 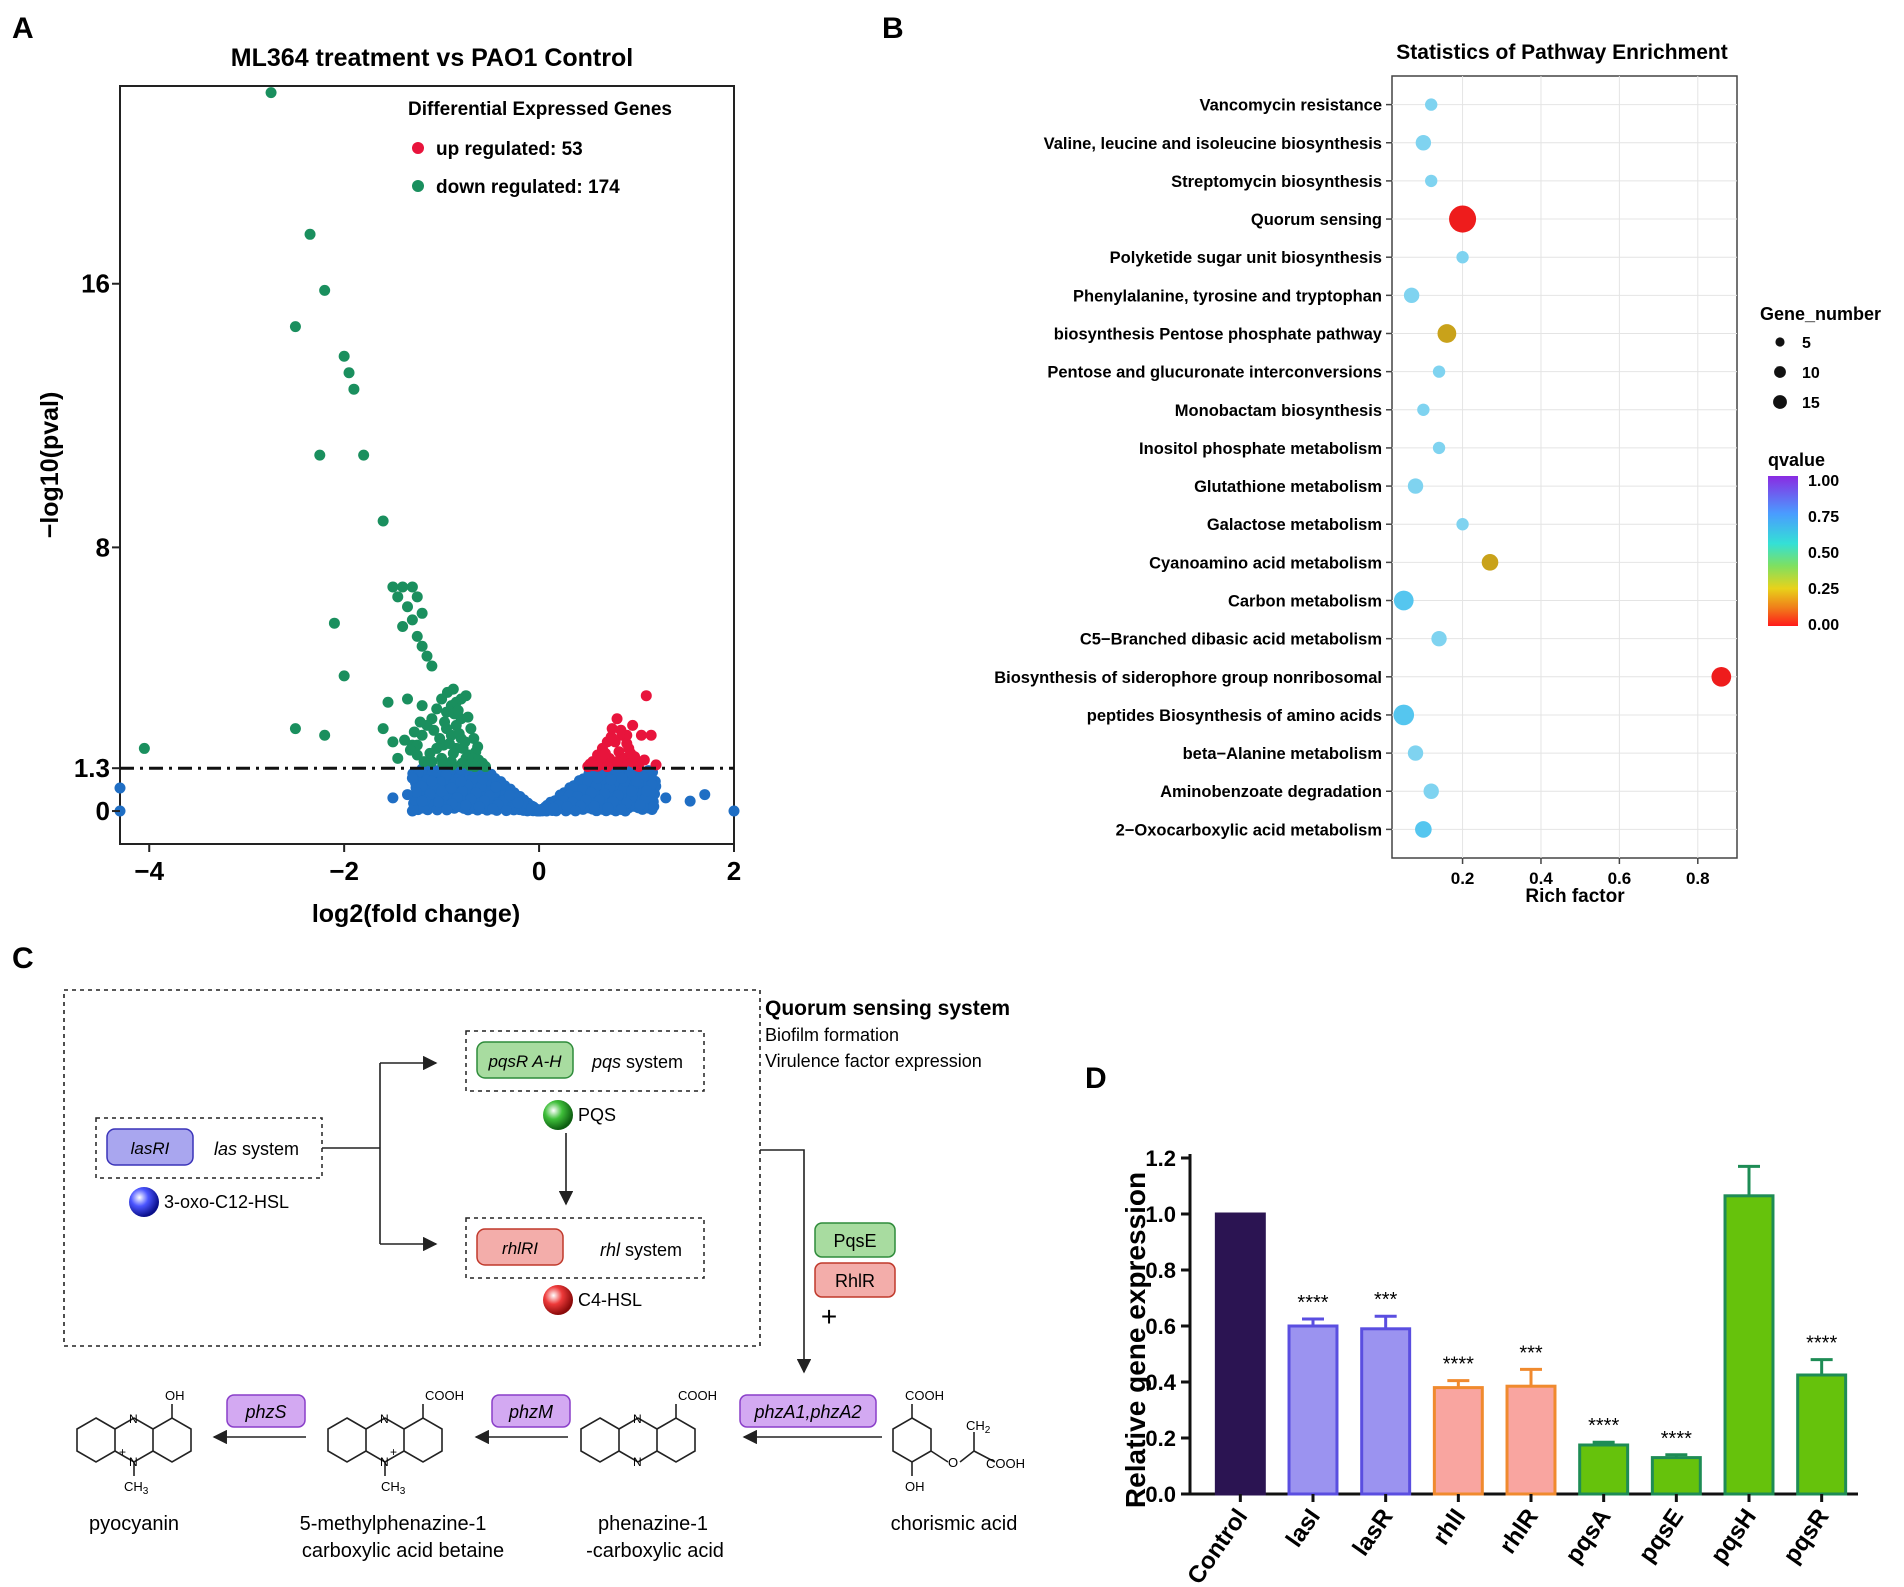 I want to click on mpcb-methyl: CH3, so click(x=393, y=1488).